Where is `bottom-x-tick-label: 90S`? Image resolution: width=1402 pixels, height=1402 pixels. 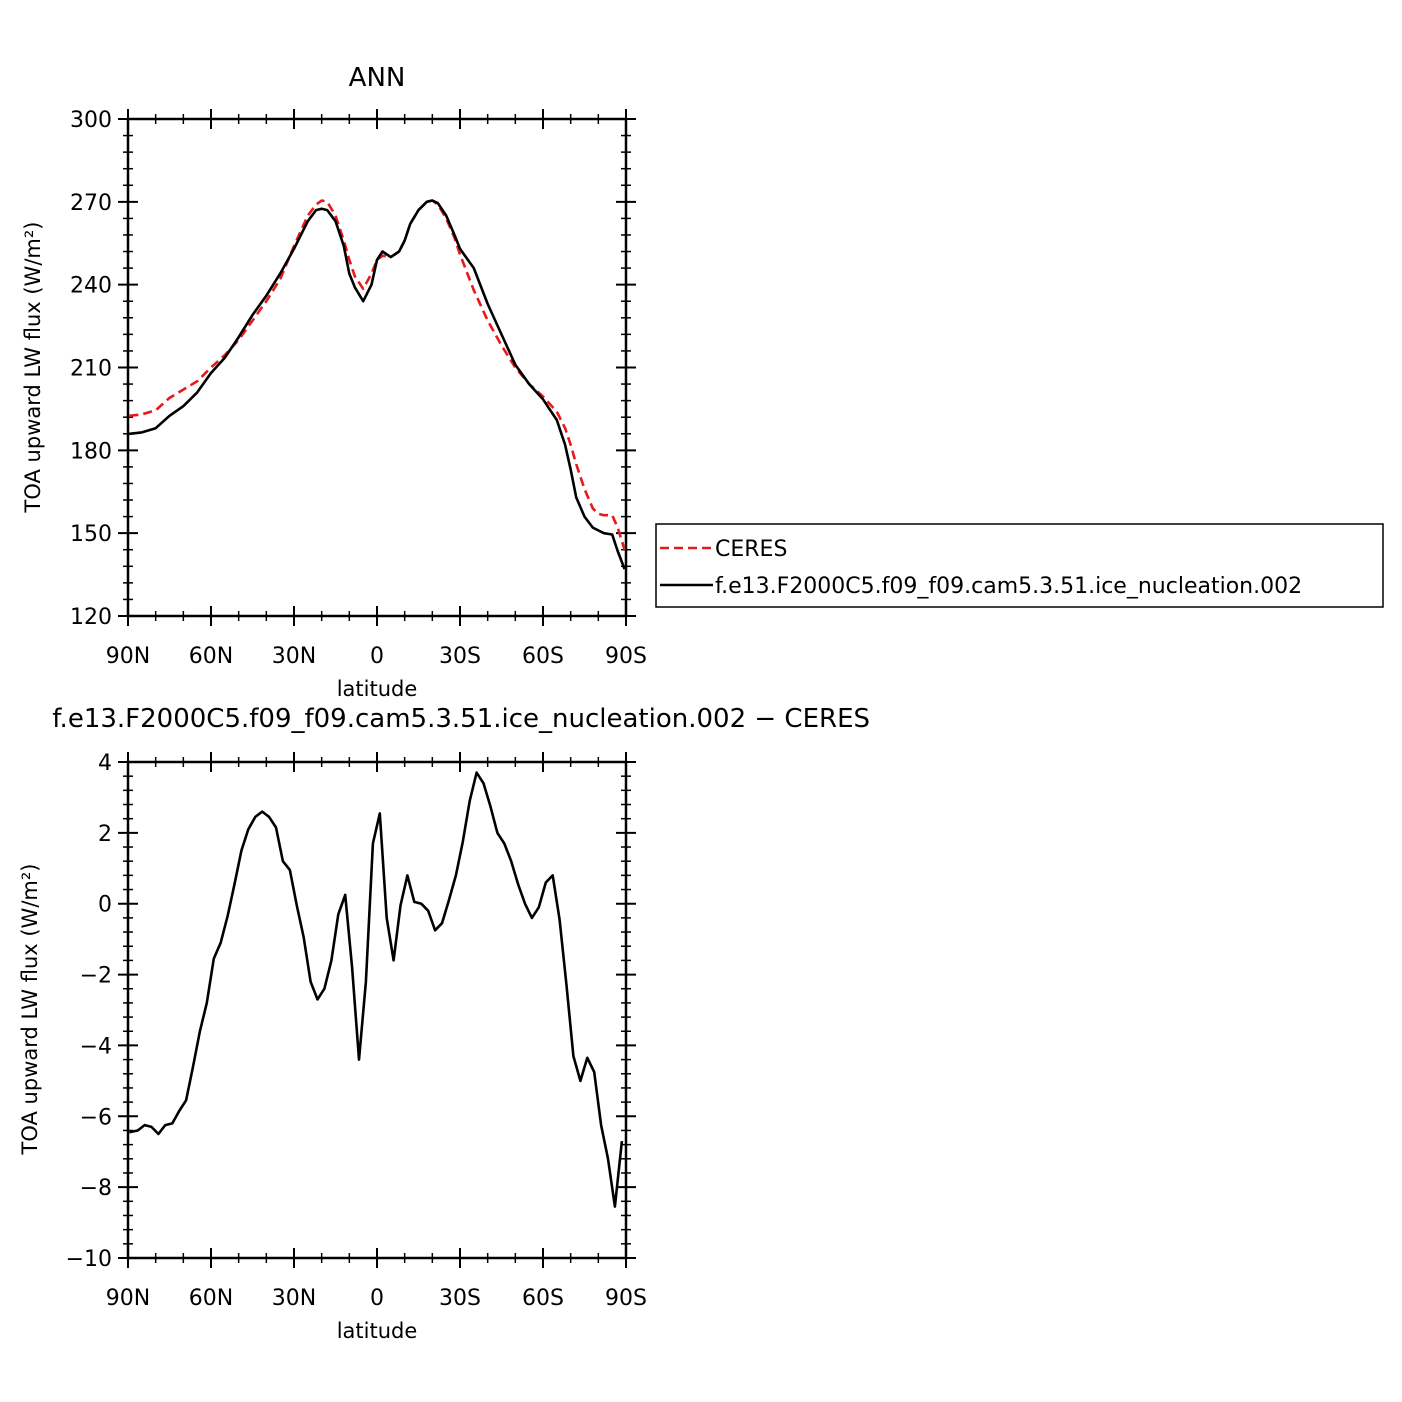
bottom-x-tick-label: 90S is located at coordinates (626, 1298).